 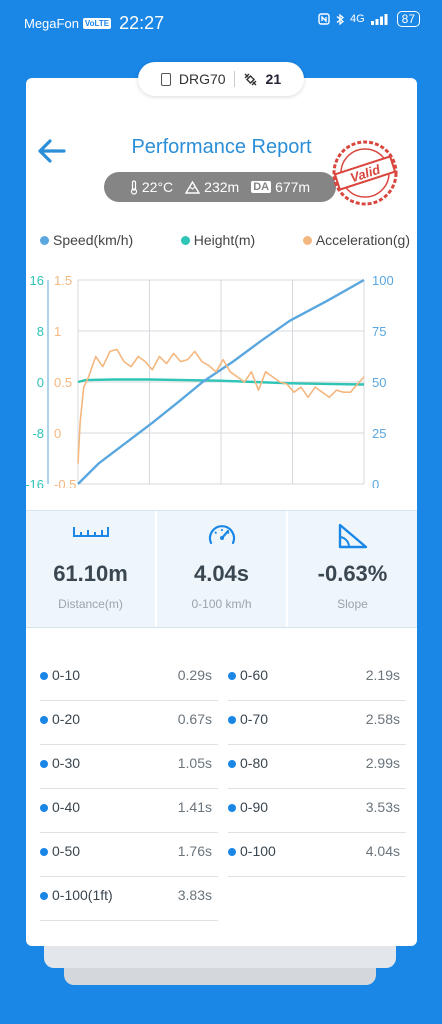 What do you see at coordinates (129, 722) in the screenshot?
I see `split-row-0-20: 0-20 0.67s` at bounding box center [129, 722].